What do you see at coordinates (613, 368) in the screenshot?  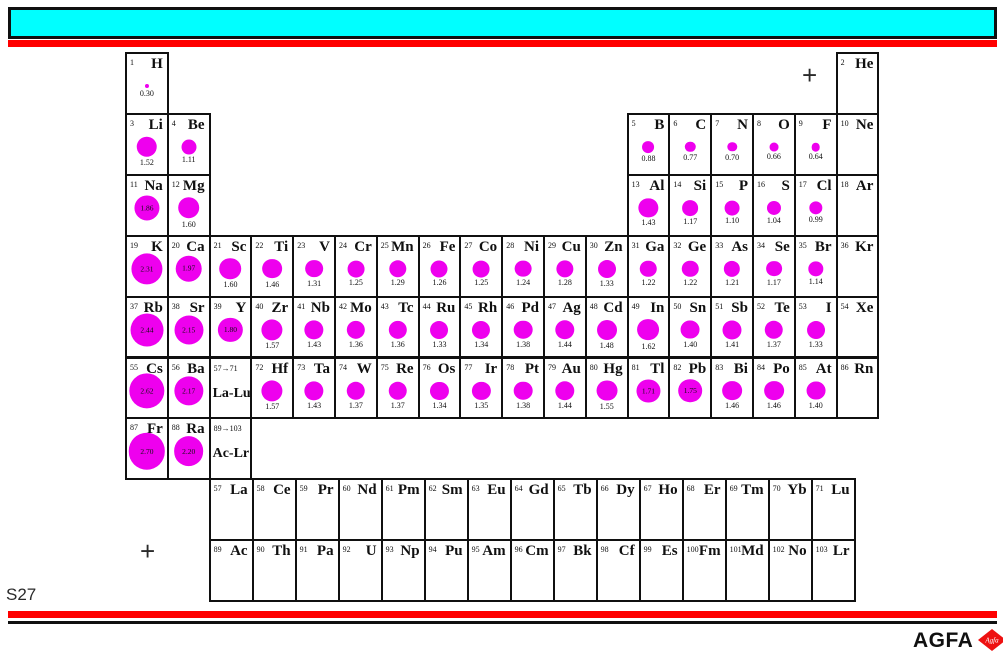 I see `element-symbol: Hg` at bounding box center [613, 368].